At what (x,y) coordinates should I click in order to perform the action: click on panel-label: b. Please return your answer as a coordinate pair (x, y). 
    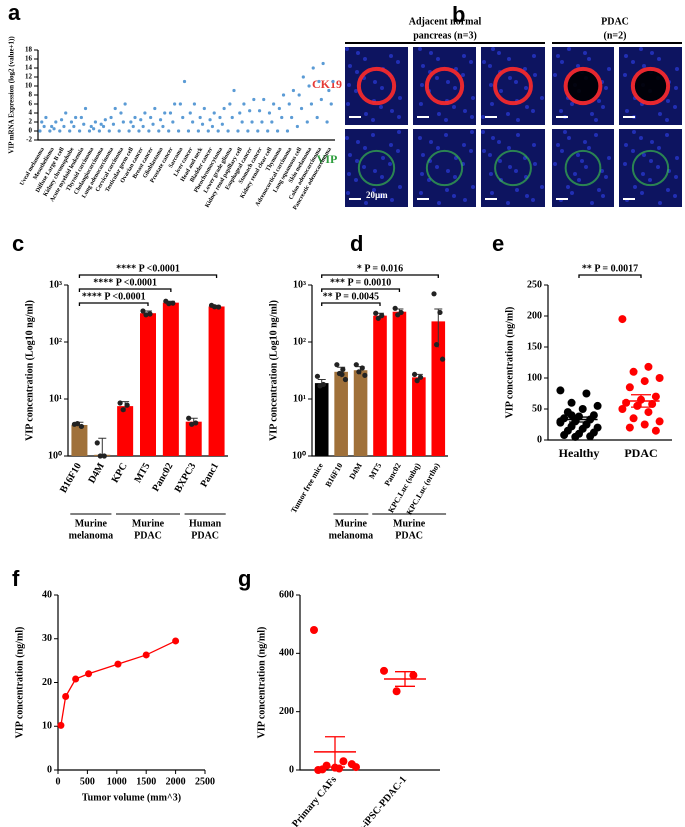
    Looking at the image, I should click on (458, 14).